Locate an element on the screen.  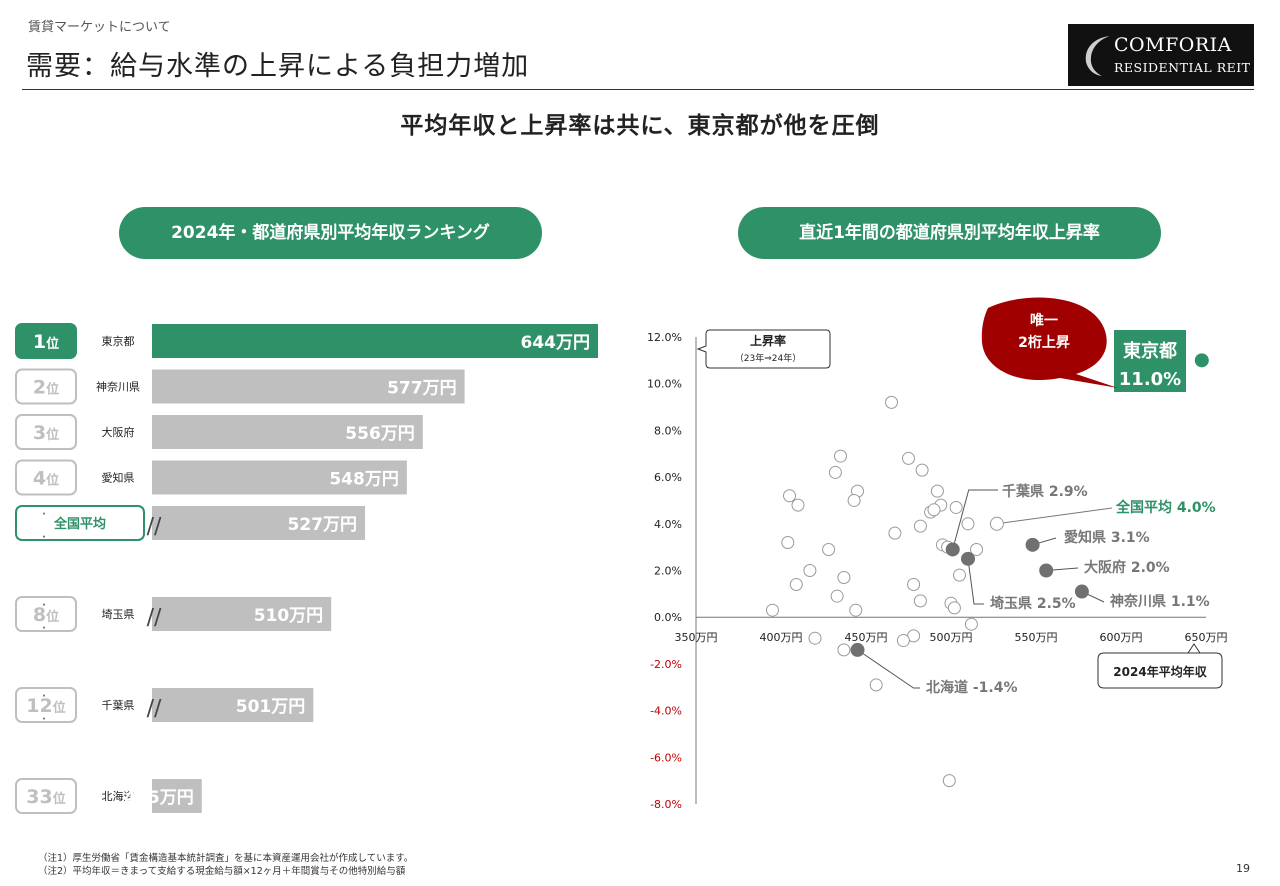
rank-label: 8位 is located at coordinates (46, 615).